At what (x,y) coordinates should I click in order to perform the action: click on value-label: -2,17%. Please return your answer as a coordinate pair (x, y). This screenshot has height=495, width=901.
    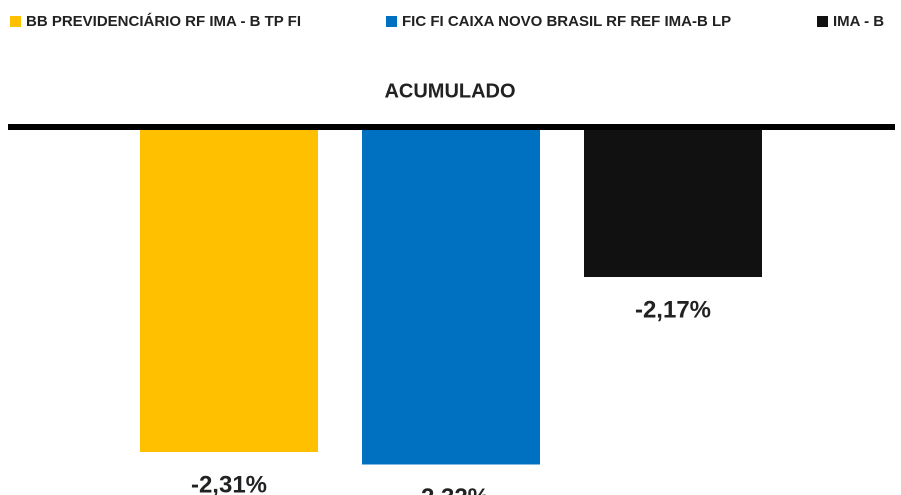
    Looking at the image, I should click on (673, 309).